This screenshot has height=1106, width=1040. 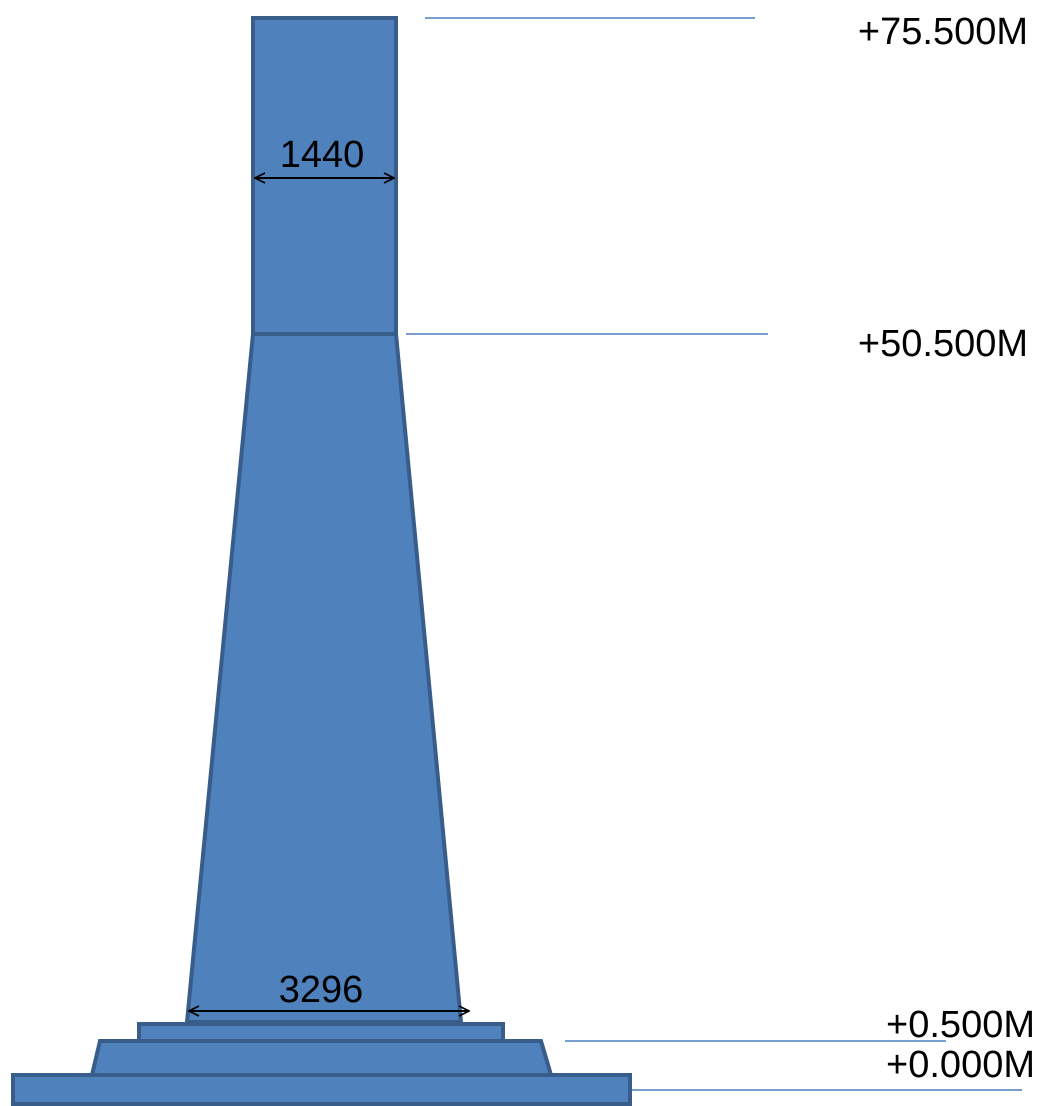 I want to click on elevation-label-base-top: +0.500M, so click(x=960, y=1025).